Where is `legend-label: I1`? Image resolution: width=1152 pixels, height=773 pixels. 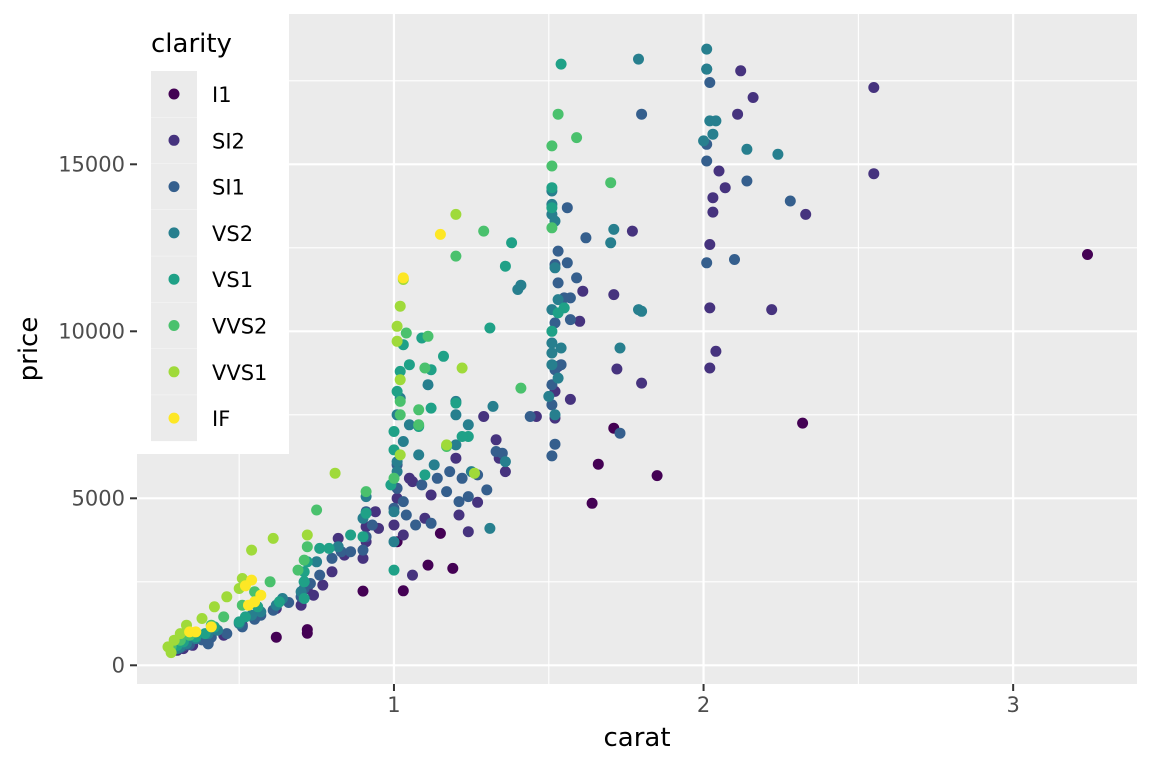
legend-label: I1 is located at coordinates (222, 95).